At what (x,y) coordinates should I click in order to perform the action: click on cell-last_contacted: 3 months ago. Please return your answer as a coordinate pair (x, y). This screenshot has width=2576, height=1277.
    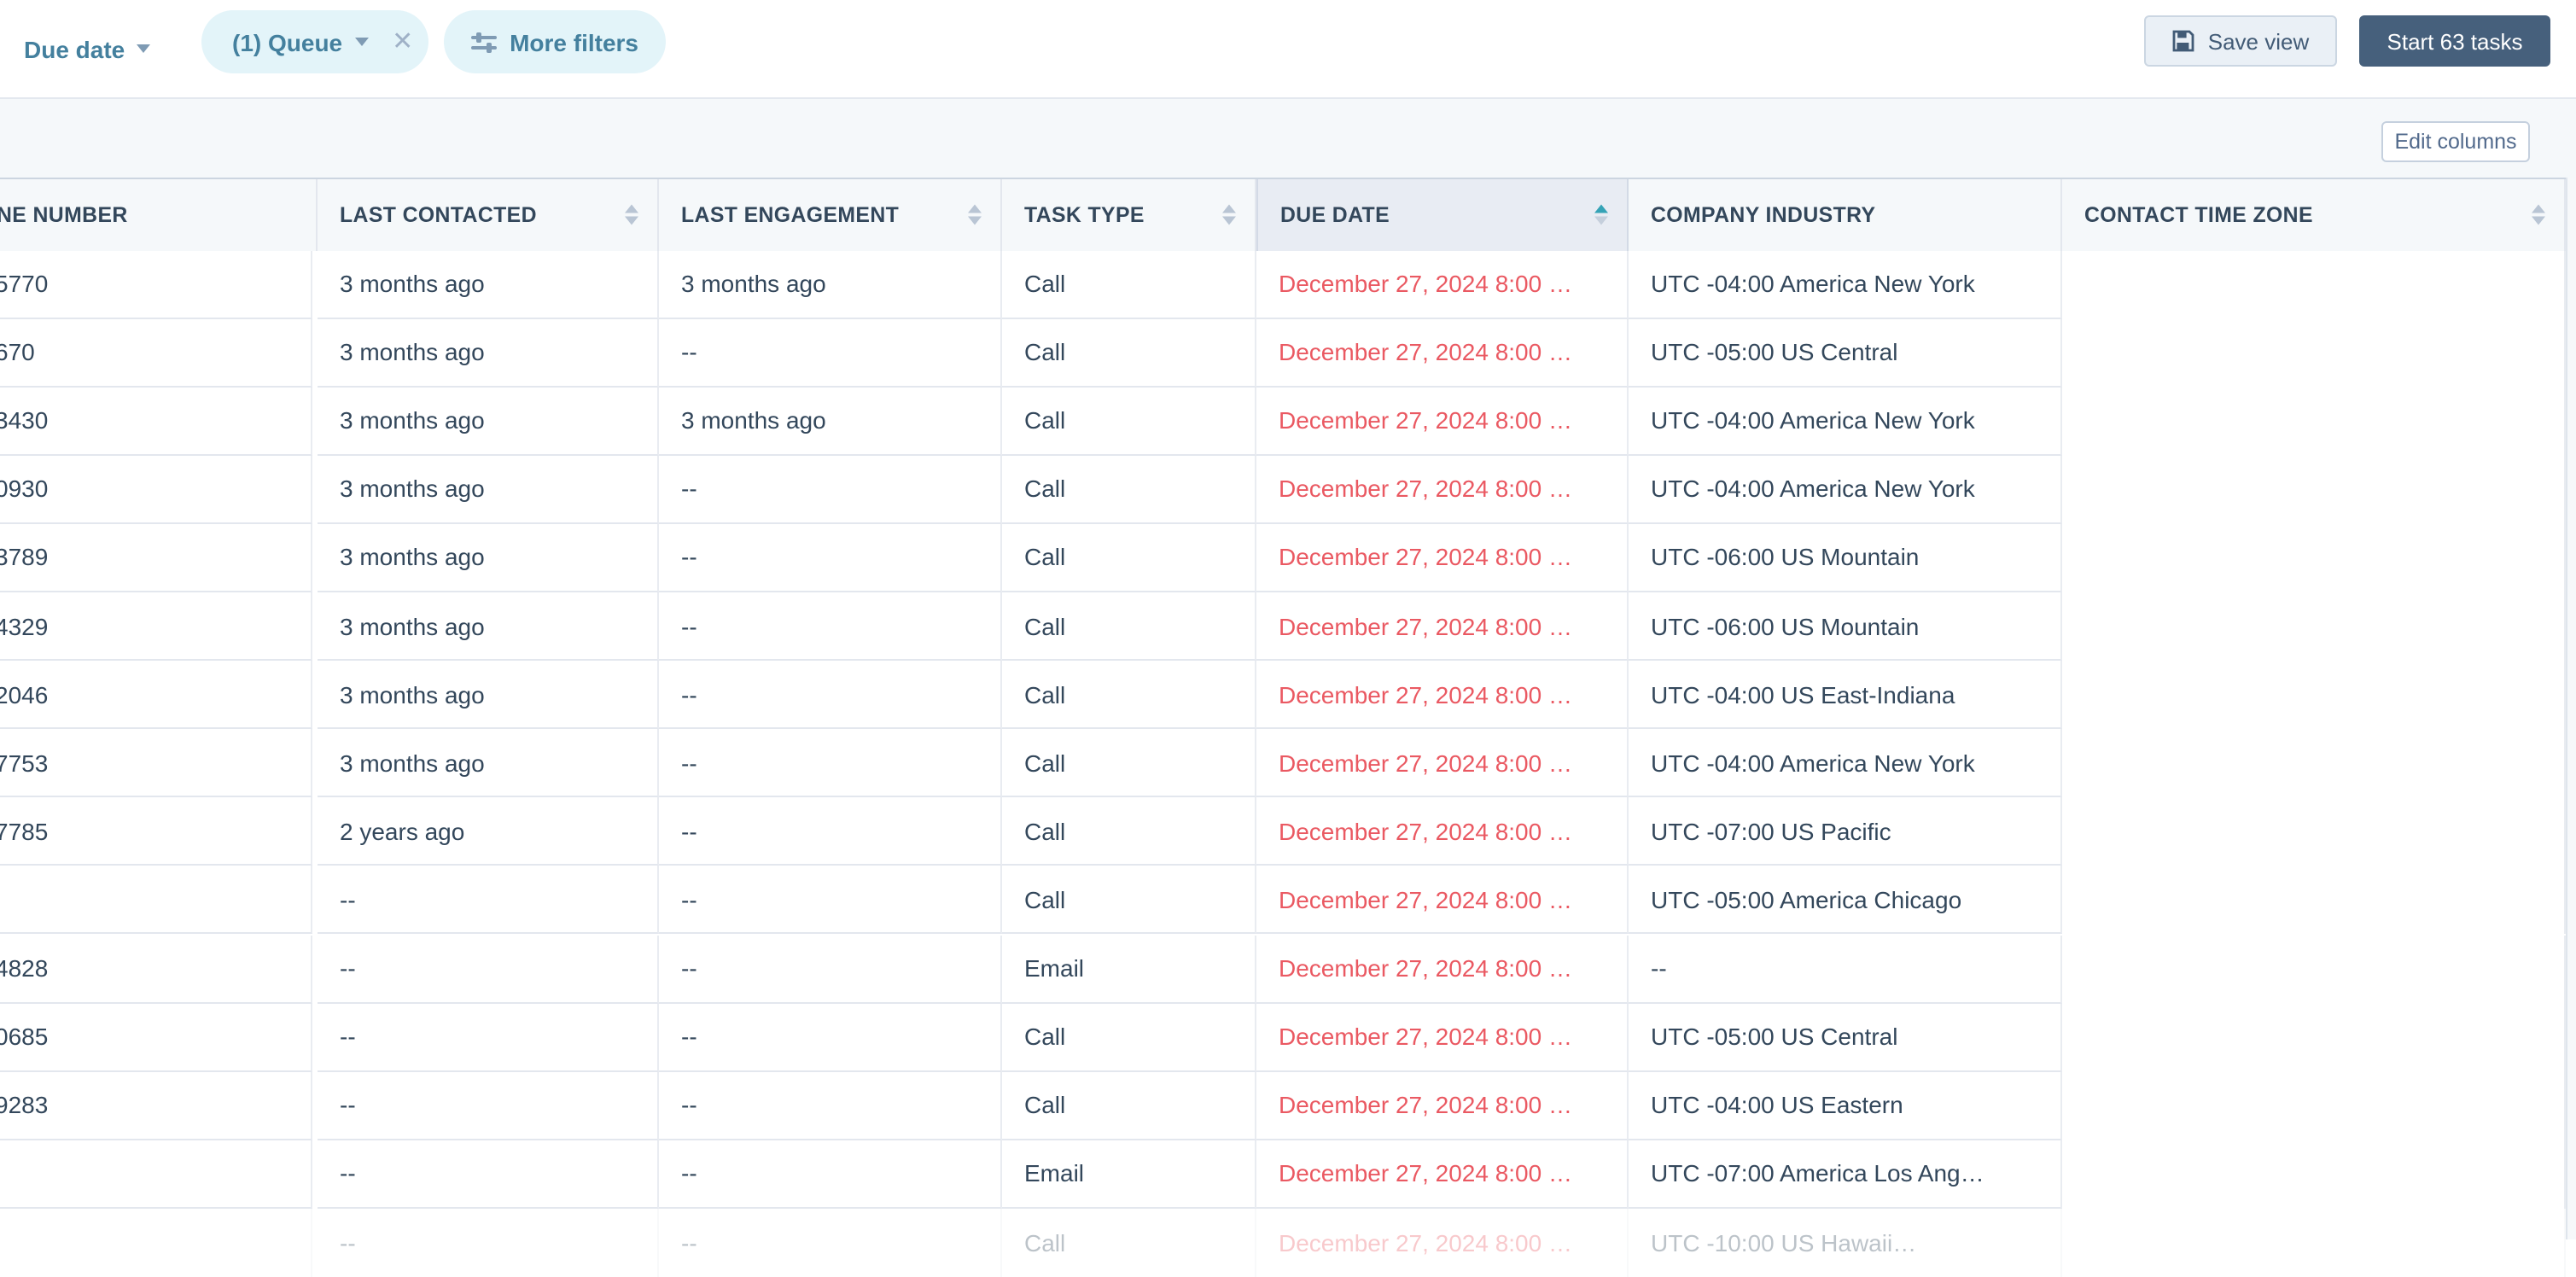
    Looking at the image, I should click on (488, 557).